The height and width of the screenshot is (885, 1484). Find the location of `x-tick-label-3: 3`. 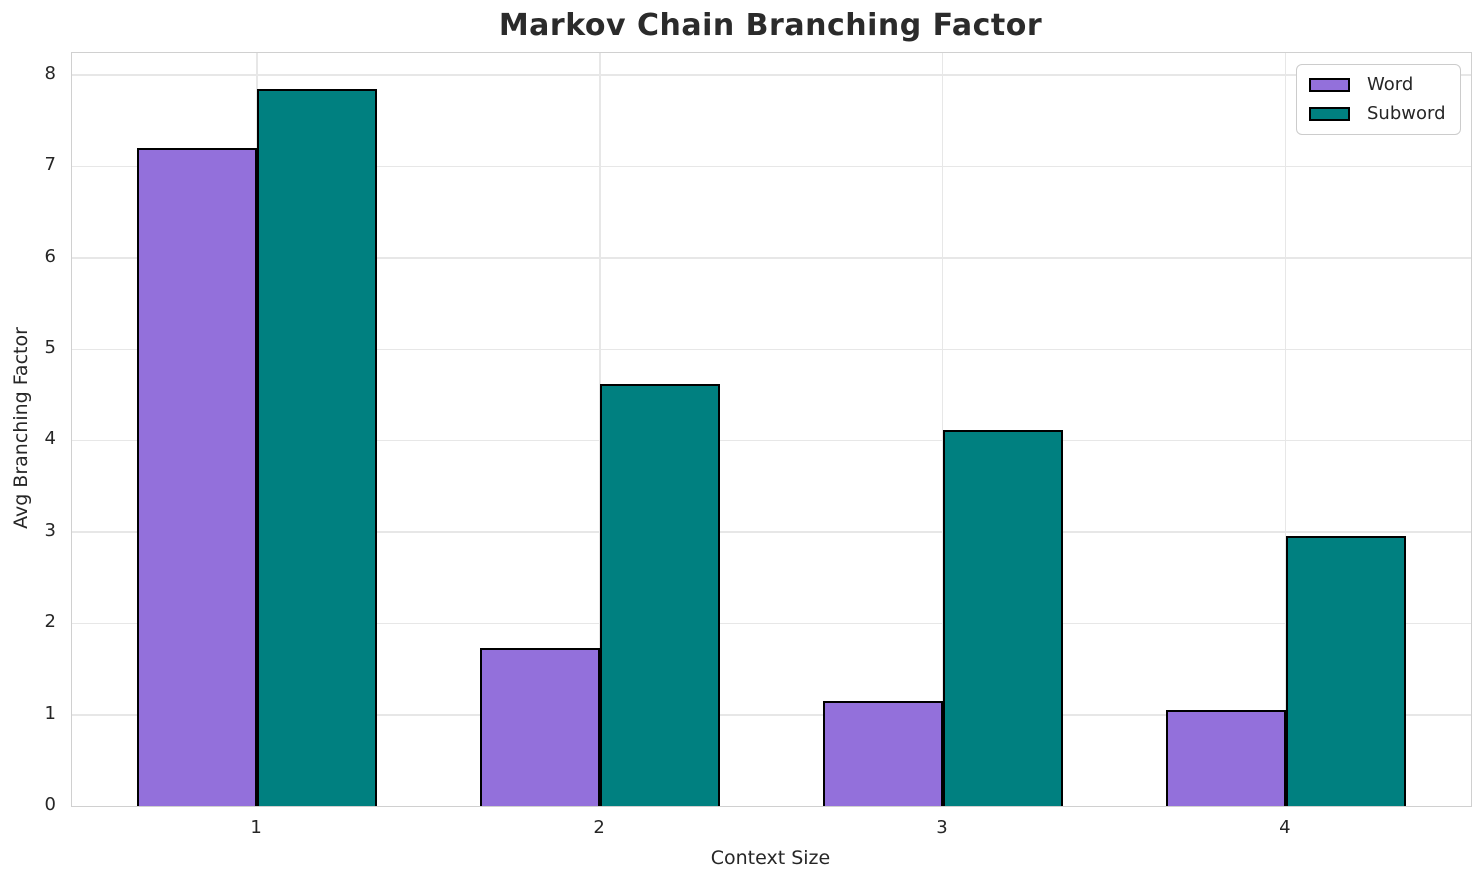

x-tick-label-3: 3 is located at coordinates (942, 827).